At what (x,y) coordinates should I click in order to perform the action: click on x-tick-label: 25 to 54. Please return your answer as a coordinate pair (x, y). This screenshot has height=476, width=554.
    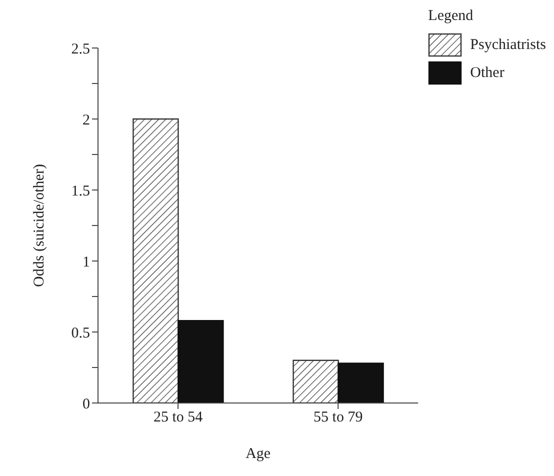
    Looking at the image, I should click on (178, 418).